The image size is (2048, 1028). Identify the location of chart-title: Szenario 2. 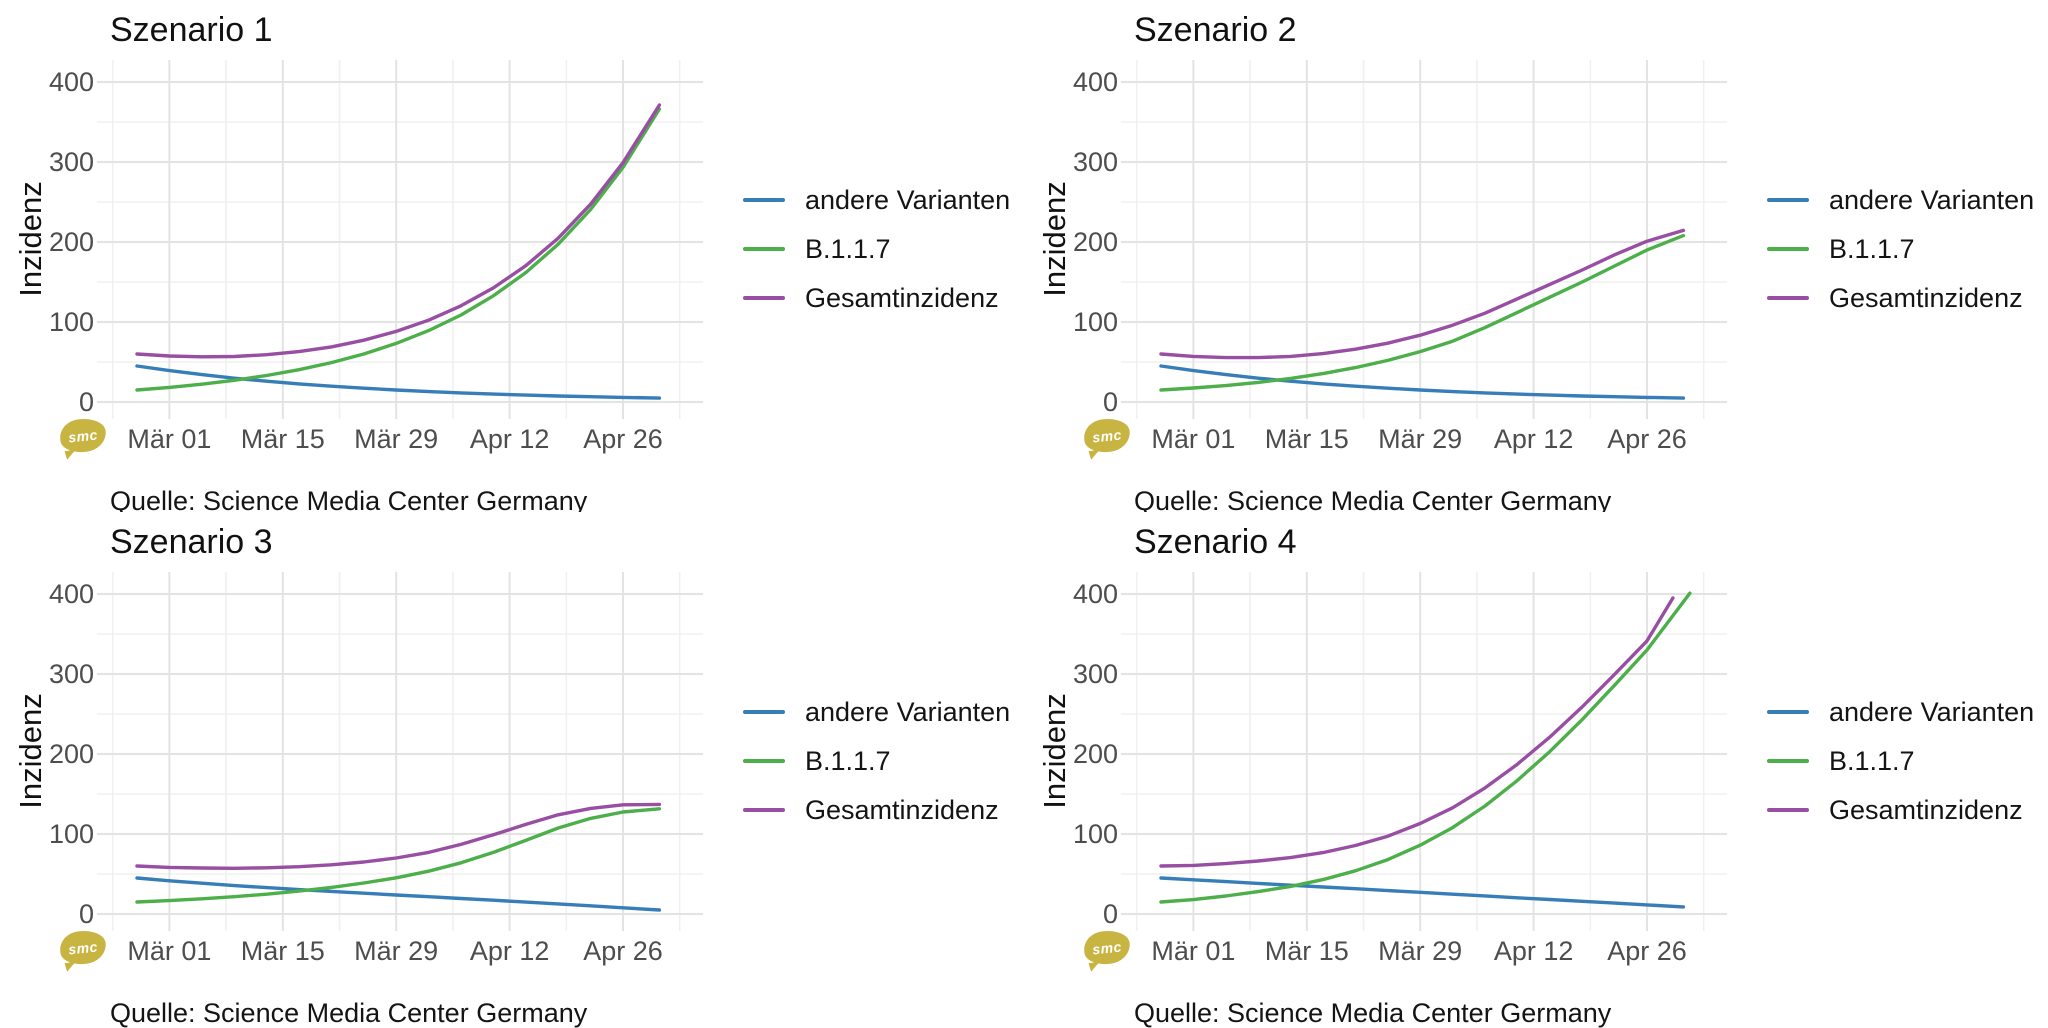
(1215, 30).